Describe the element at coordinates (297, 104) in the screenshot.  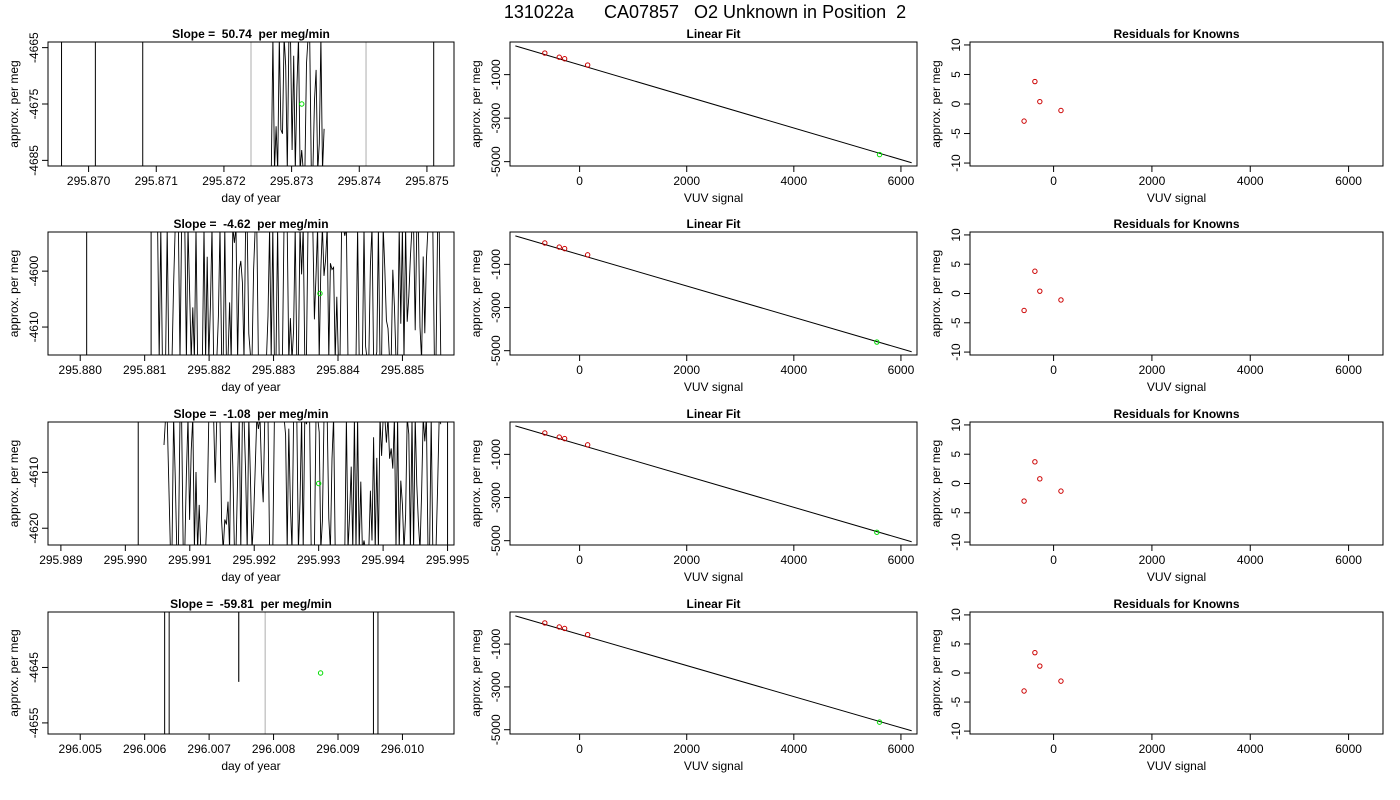
I see `data-trace` at that location.